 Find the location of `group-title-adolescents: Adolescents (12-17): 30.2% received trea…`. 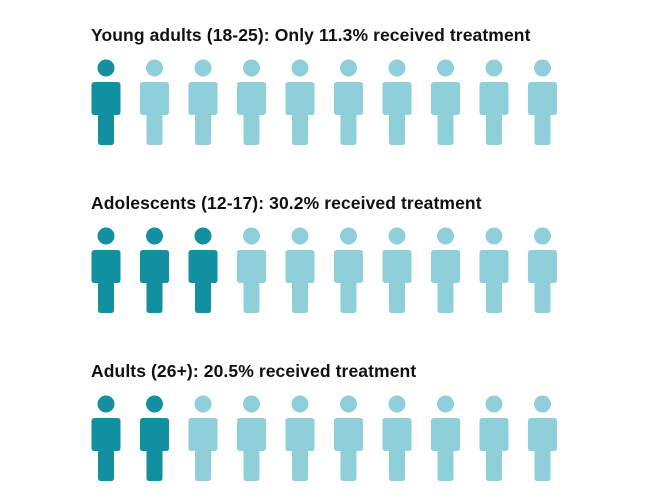

group-title-adolescents: Adolescents (12-17): 30.2% received trea… is located at coordinates (286, 203).